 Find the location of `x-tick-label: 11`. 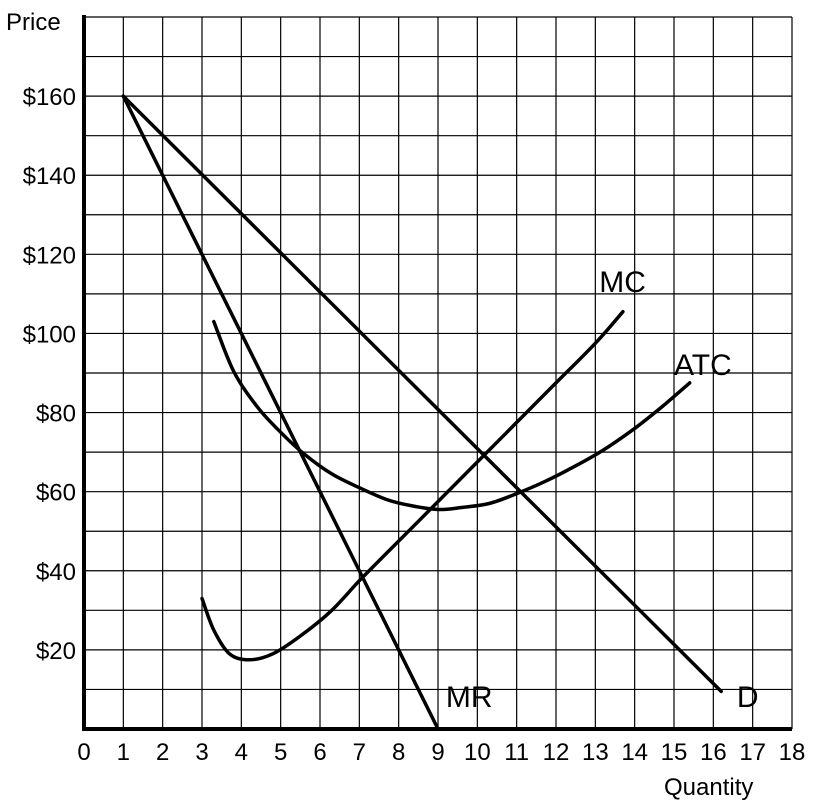

x-tick-label: 11 is located at coordinates (516, 752).